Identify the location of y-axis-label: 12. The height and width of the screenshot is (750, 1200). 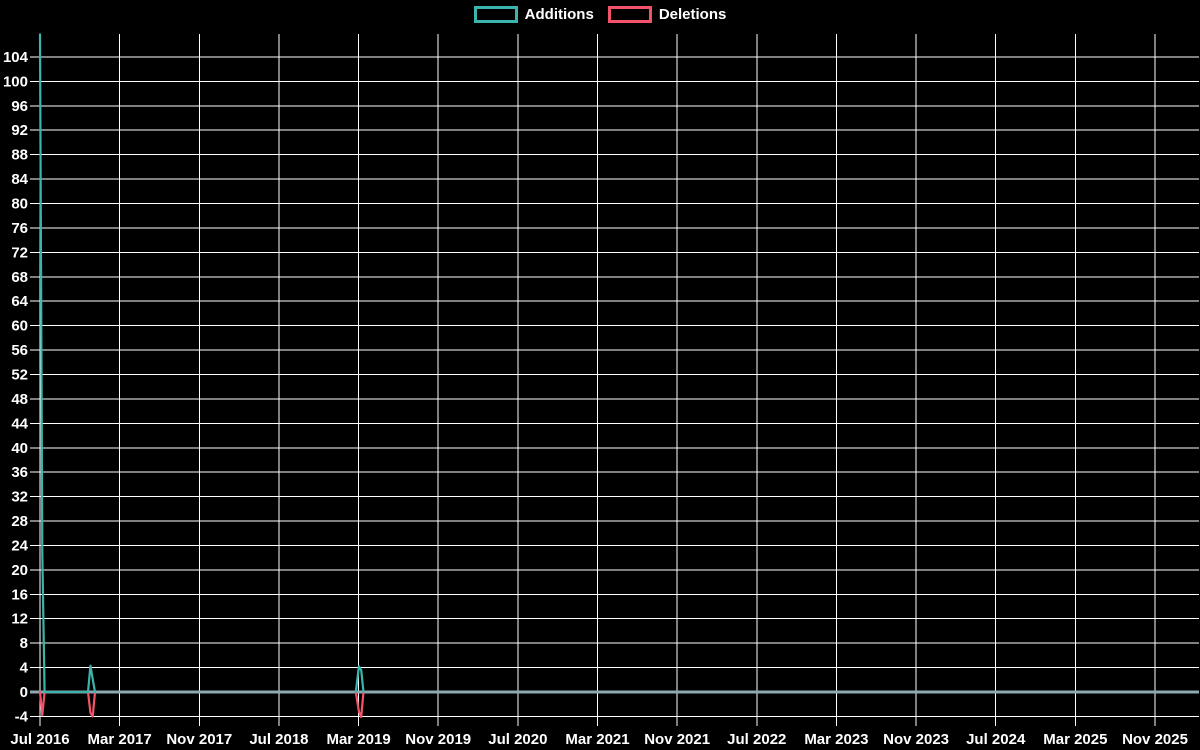
(19, 619).